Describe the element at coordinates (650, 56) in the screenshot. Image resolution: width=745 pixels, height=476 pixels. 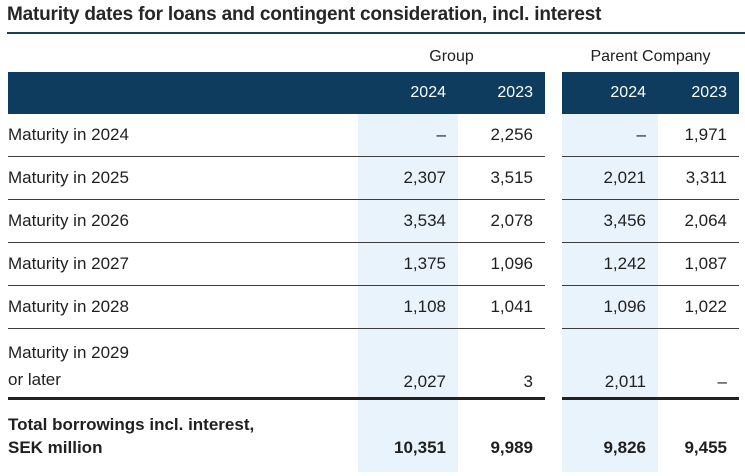
I see `column-group-label-parent-company: Parent Company` at that location.